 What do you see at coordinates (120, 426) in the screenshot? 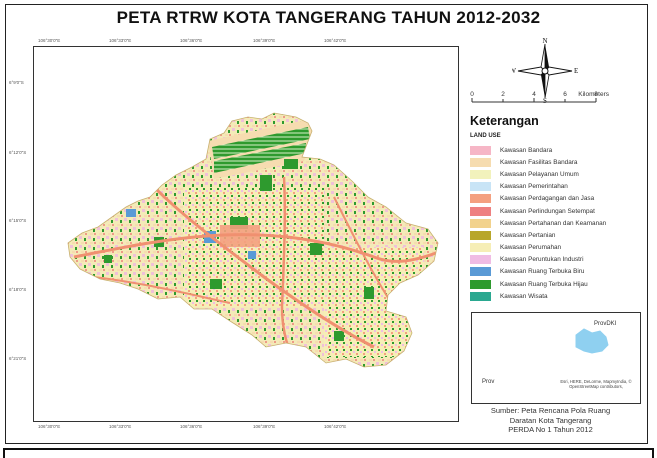
I see `bottom-coord: 106°33'0"E` at bounding box center [120, 426].